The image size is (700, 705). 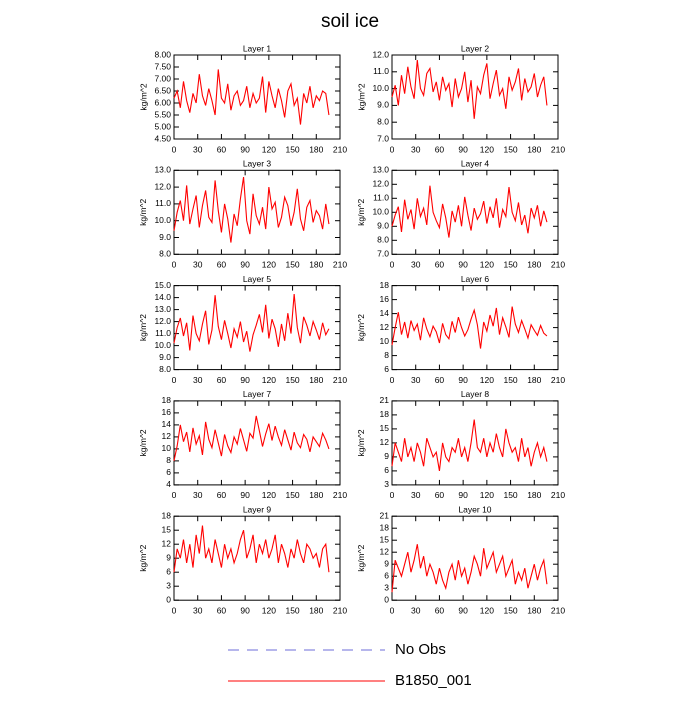 I want to click on y-tick-label: 7.00, so click(x=162, y=78).